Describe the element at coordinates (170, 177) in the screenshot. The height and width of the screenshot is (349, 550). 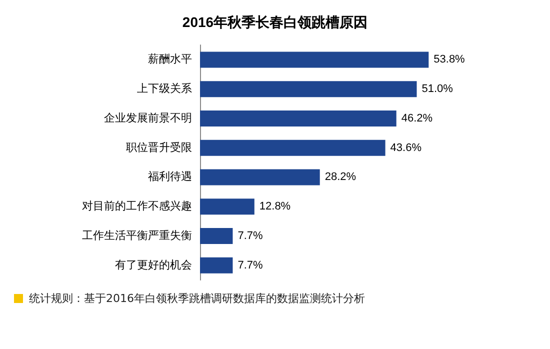
I see `y-tick-label: 福利待遇` at that location.